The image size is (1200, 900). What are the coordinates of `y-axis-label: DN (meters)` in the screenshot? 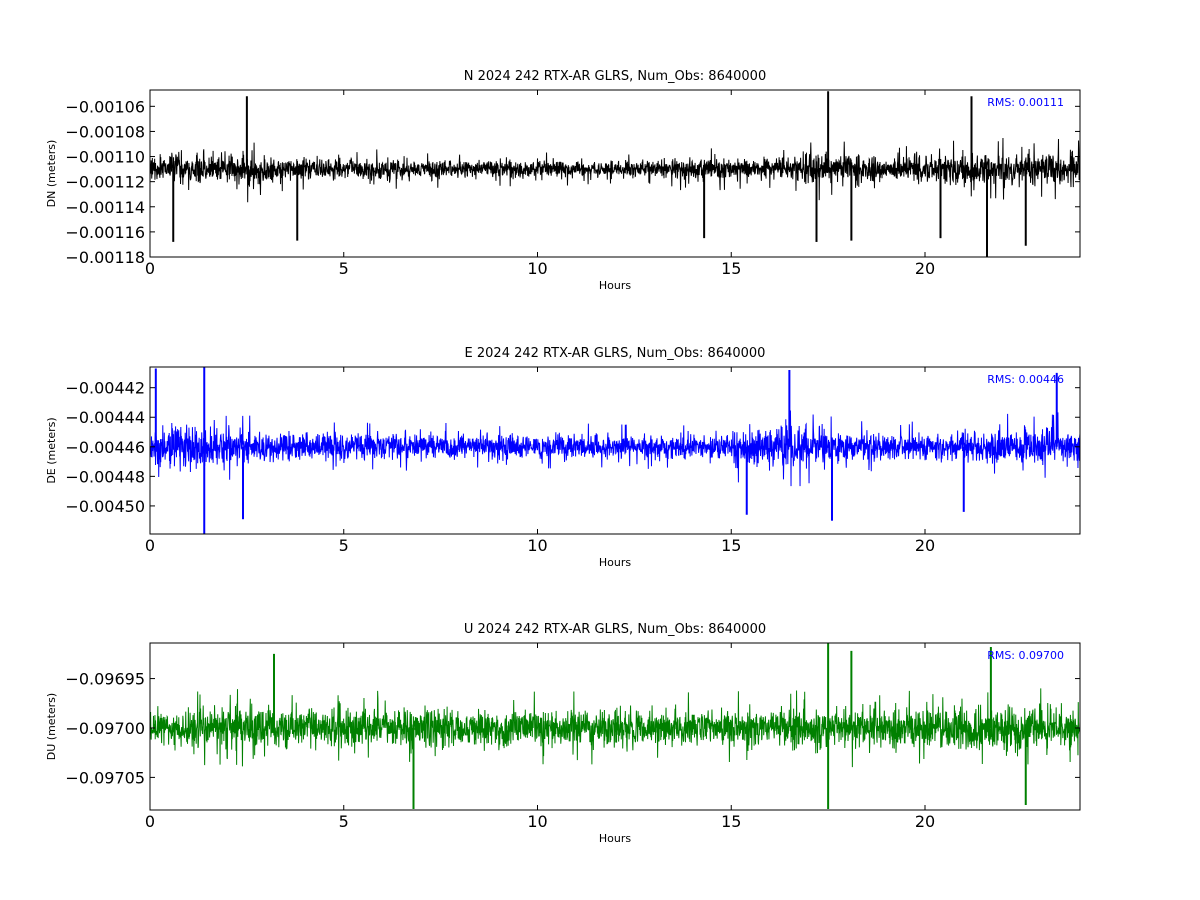 It's located at (51, 174).